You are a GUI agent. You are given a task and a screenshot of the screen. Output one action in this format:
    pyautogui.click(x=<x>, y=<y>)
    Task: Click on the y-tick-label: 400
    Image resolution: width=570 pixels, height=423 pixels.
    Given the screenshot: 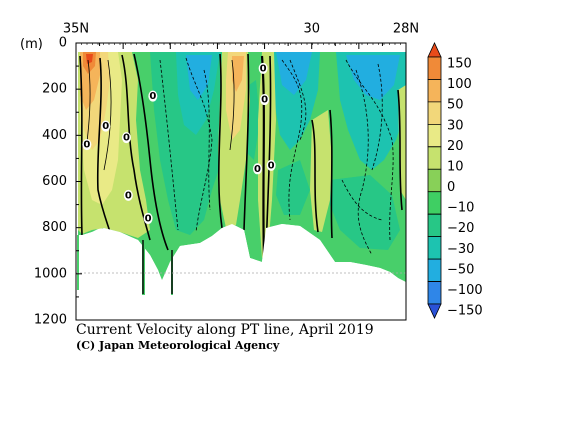 What is the action you would take?
    pyautogui.click(x=54, y=135)
    